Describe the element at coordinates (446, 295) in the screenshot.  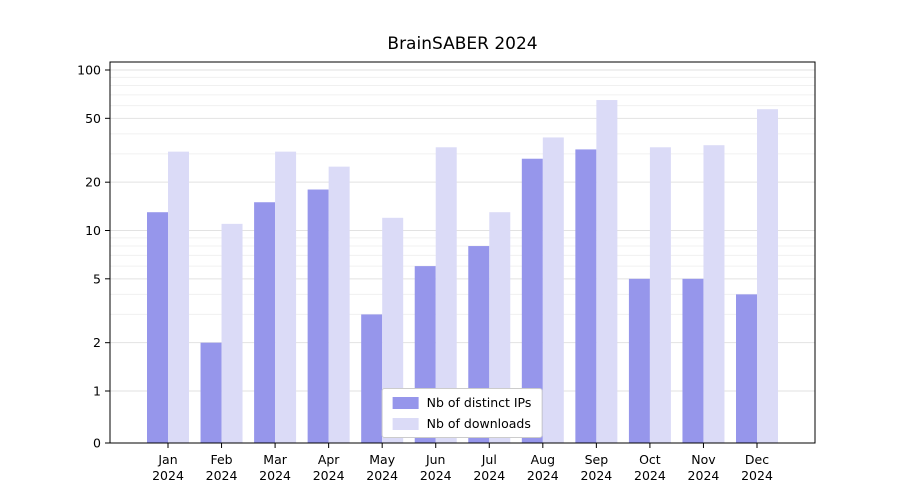
I see `bar-downloads-Jun` at that location.